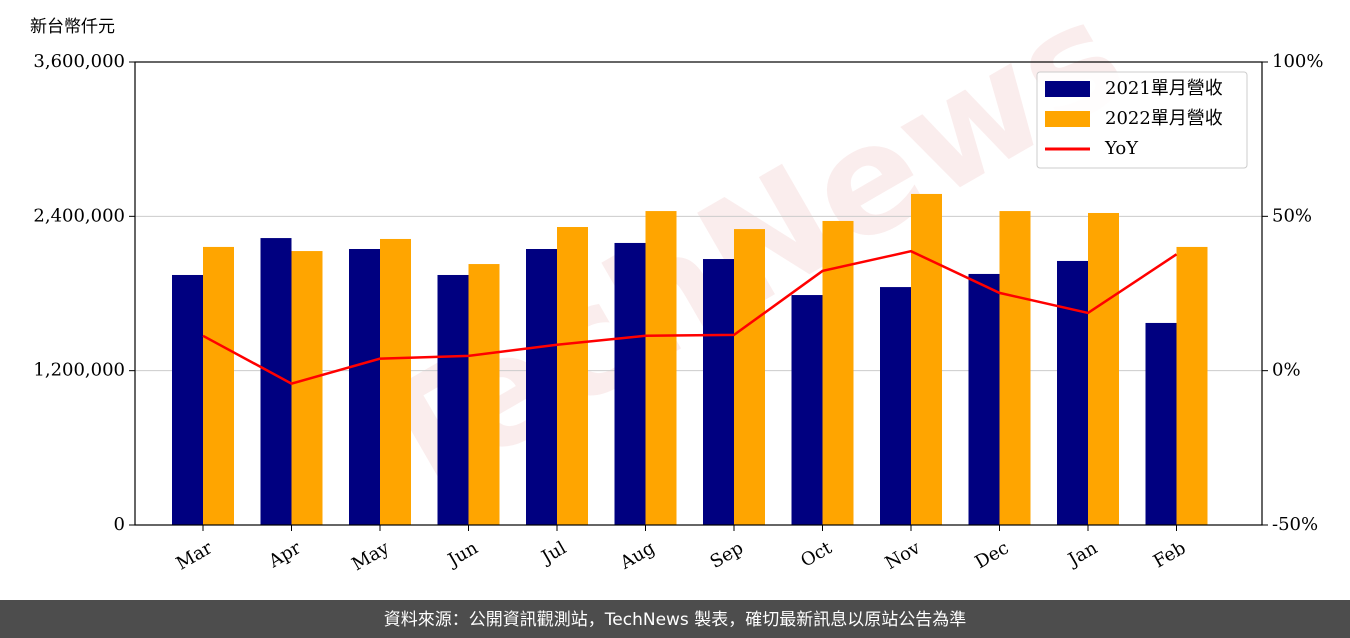 This screenshot has height=638, width=1350. What do you see at coordinates (284, 554) in the screenshot?
I see `x-tick-label: Apr` at bounding box center [284, 554].